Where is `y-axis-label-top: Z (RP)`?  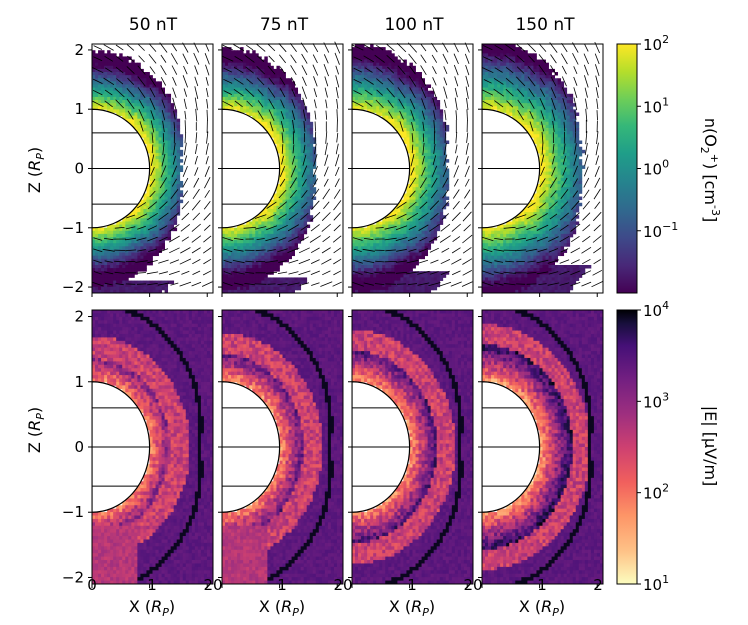 y-axis-label-top: Z (RP) is located at coordinates (36, 170).